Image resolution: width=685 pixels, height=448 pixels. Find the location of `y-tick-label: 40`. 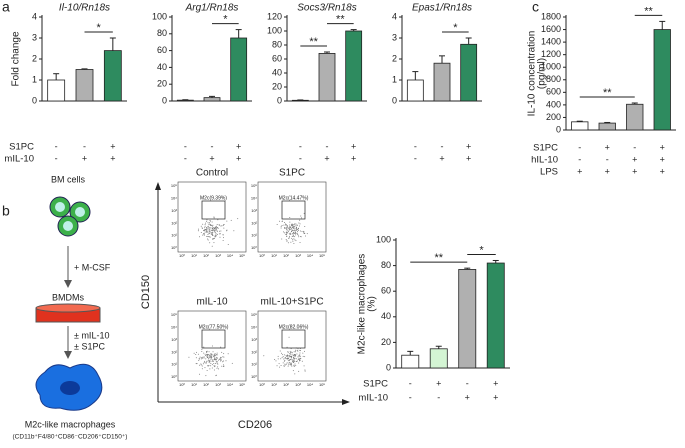

y-tick-label: 40 is located at coordinates (386, 316).